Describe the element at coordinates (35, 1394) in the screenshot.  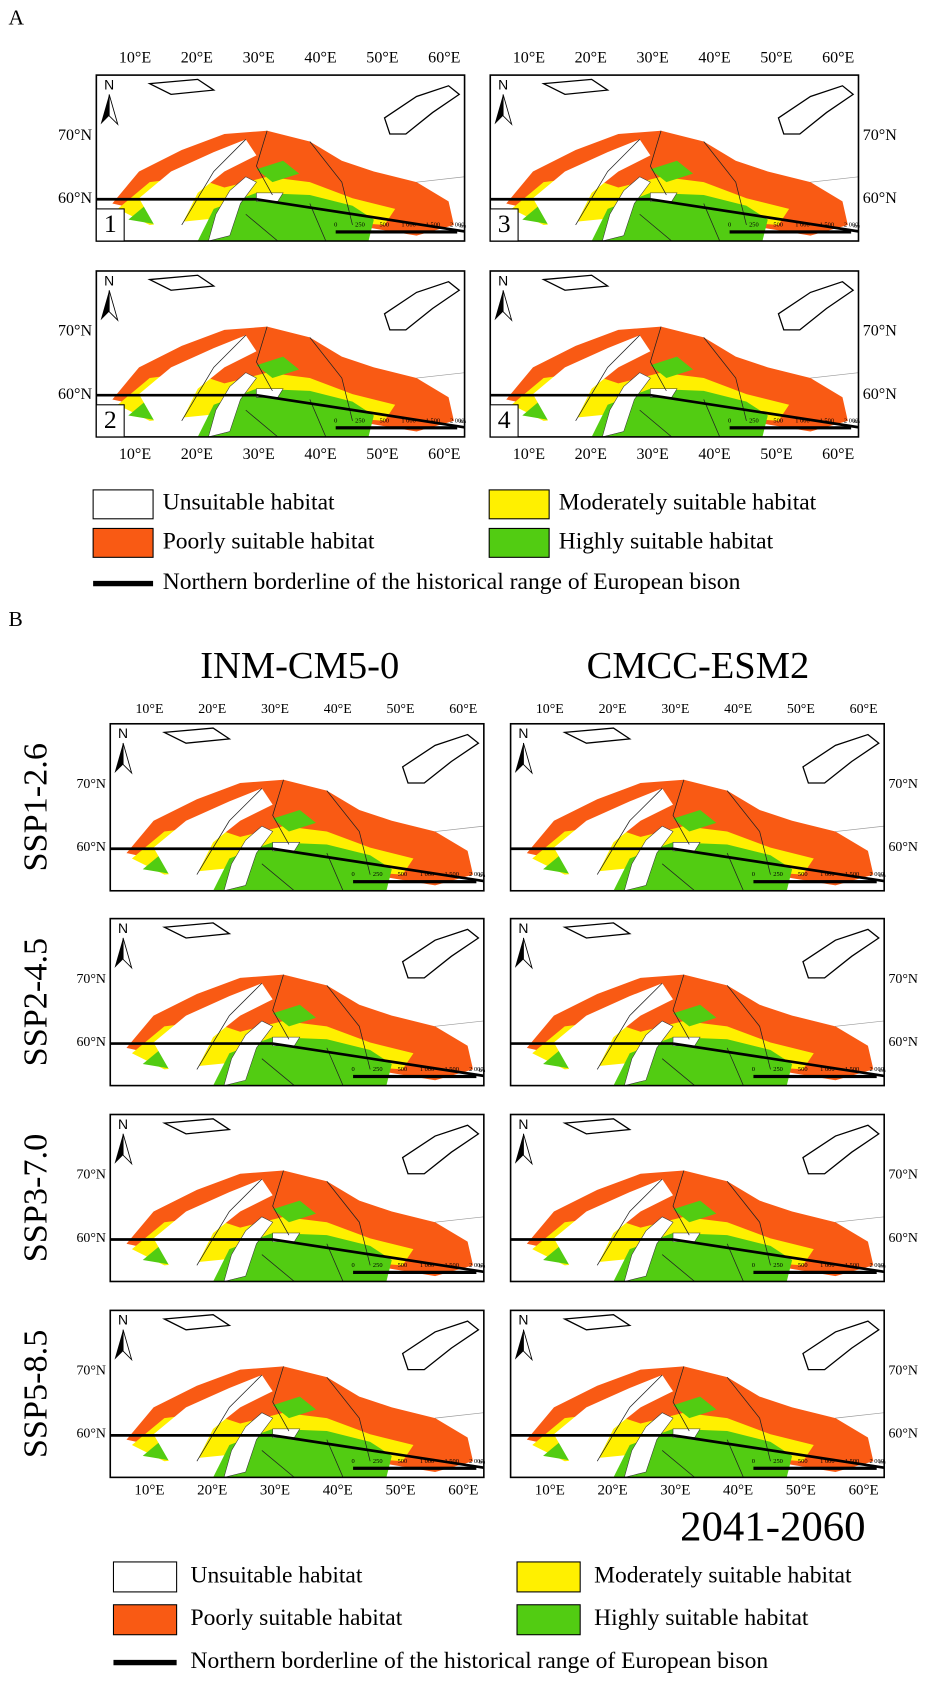
I see `scenario-label: SSP5-8.5` at that location.